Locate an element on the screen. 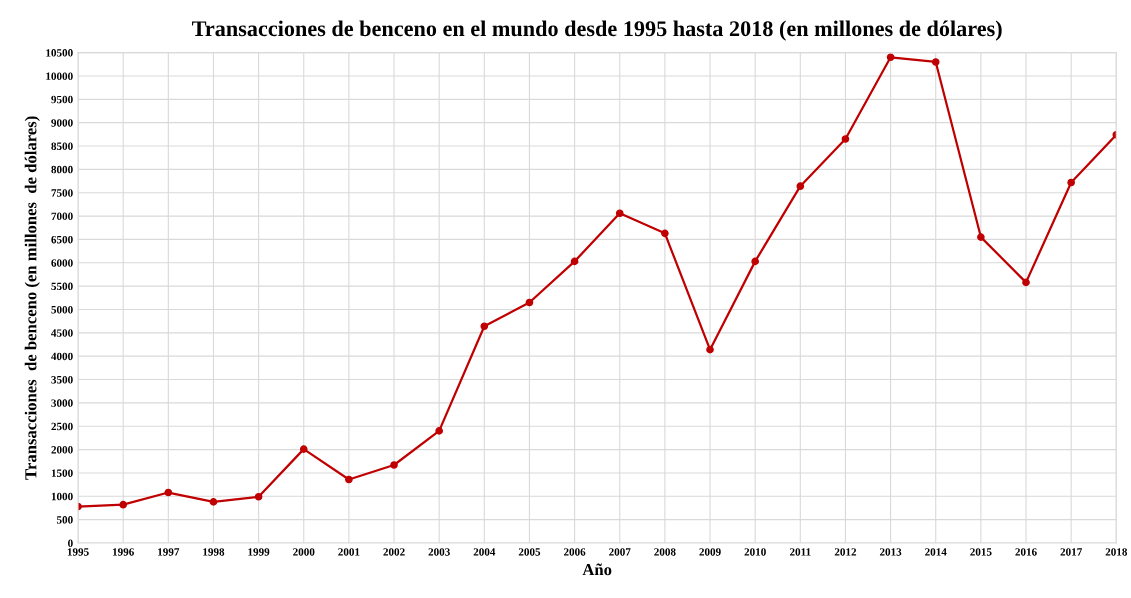 Image resolution: width=1131 pixels, height=598 pixels. y-tick-label: 6000 is located at coordinates (62, 263).